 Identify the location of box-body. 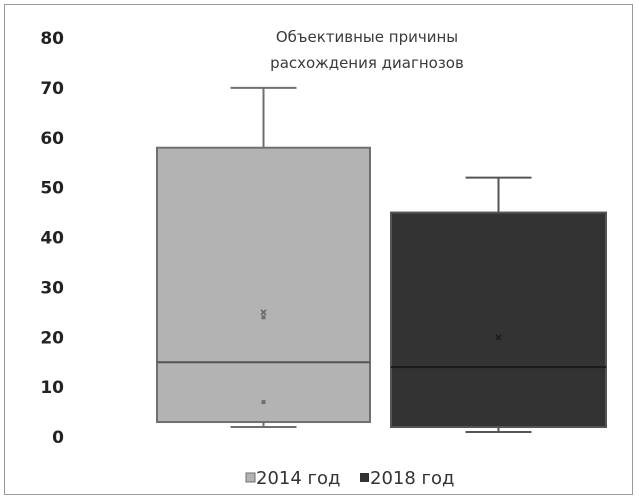
(498, 320).